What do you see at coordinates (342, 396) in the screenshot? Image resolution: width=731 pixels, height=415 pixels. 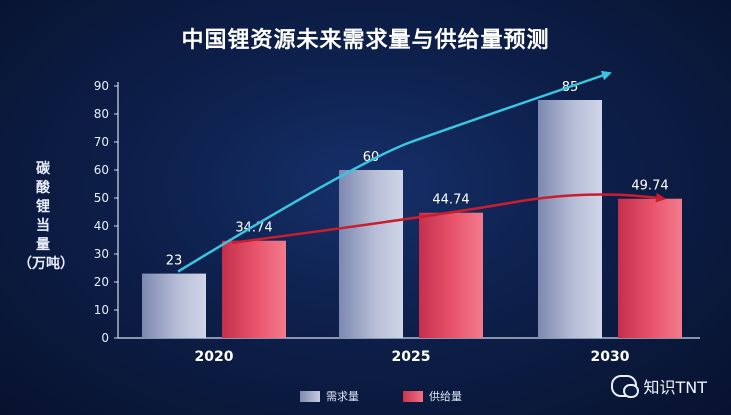 I see `legend-label-demand: 需求量` at bounding box center [342, 396].